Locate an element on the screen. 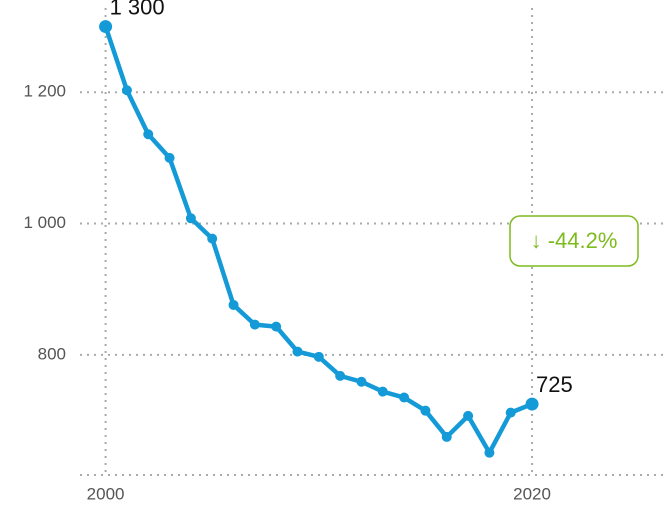  x-tick-label: 2000 is located at coordinates (106, 493).